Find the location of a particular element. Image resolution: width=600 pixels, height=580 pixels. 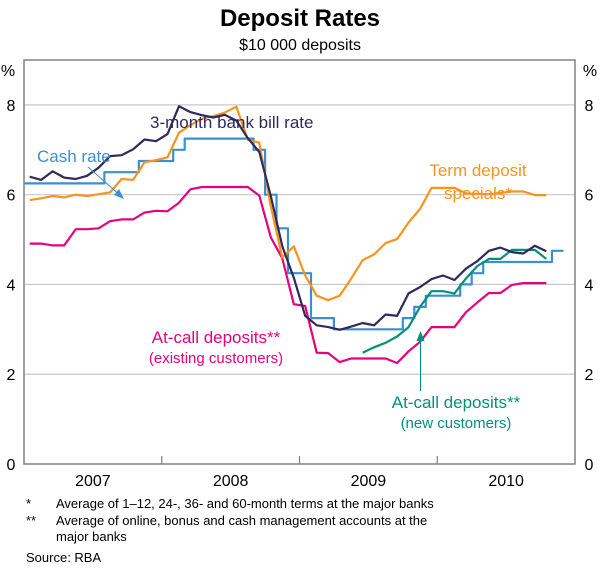

label-bank-bill: 3-month bank bill rate is located at coordinates (231, 122).